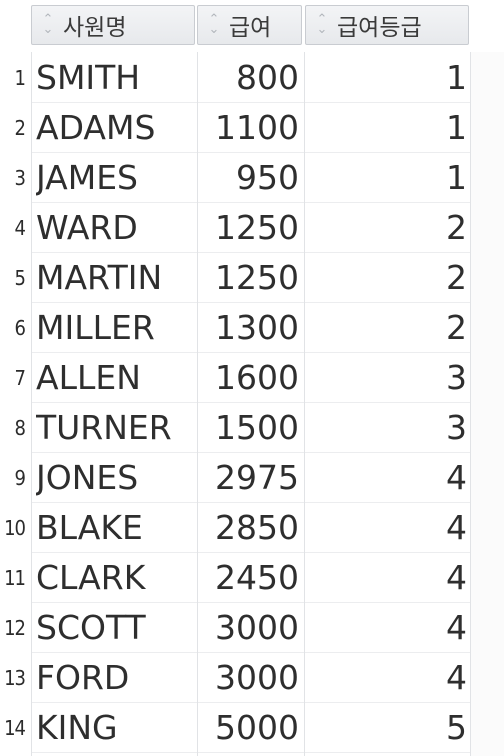 The width and height of the screenshot is (504, 756). I want to click on row-number: 1, so click(20, 78).